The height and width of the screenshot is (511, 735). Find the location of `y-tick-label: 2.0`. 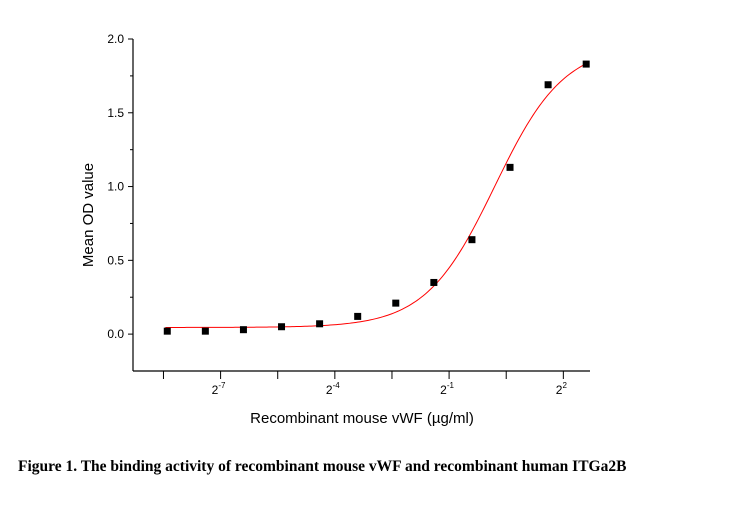

y-tick-label: 2.0 is located at coordinates (115, 39).